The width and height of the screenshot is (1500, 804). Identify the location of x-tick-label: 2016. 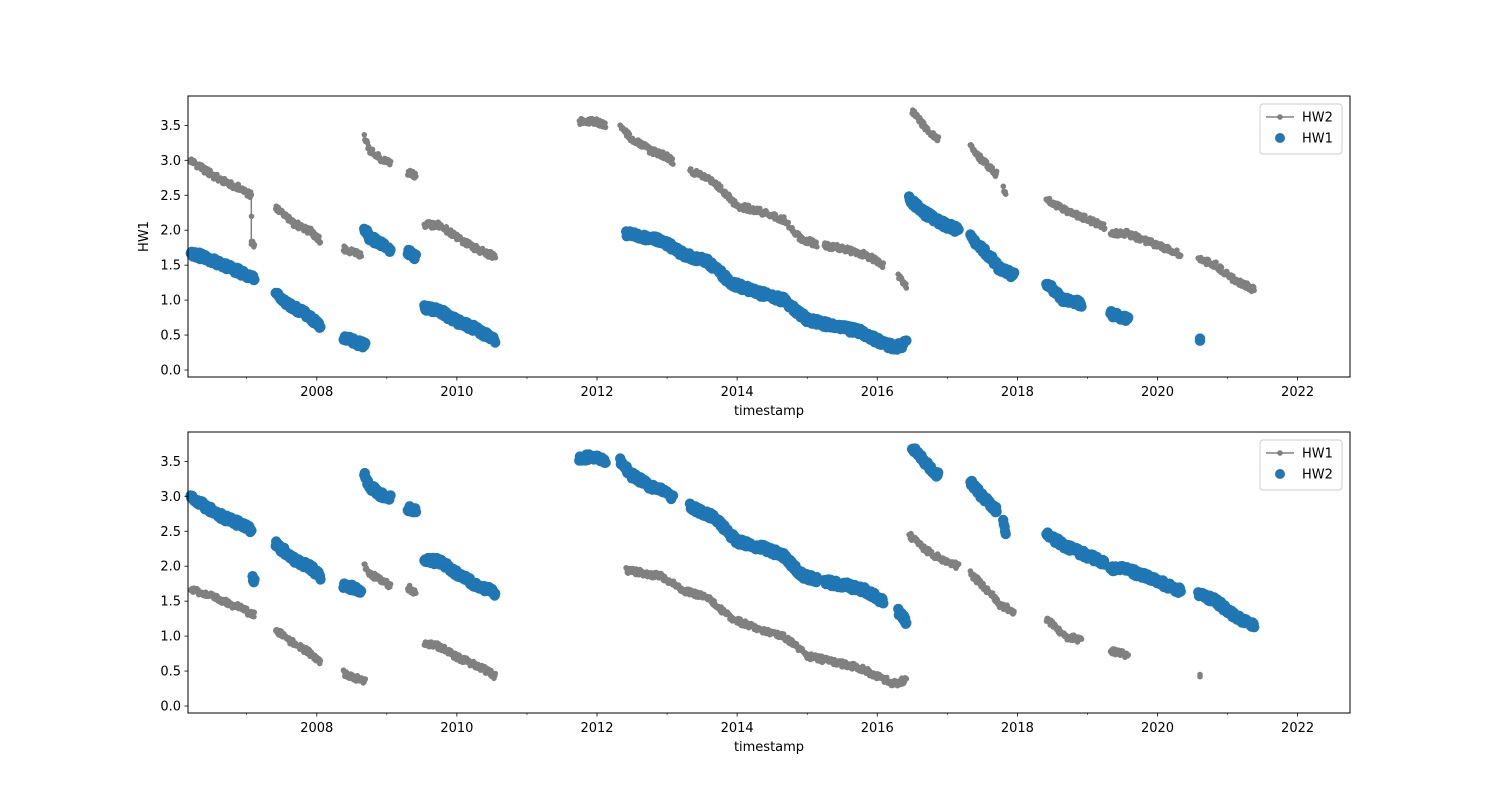
(877, 392).